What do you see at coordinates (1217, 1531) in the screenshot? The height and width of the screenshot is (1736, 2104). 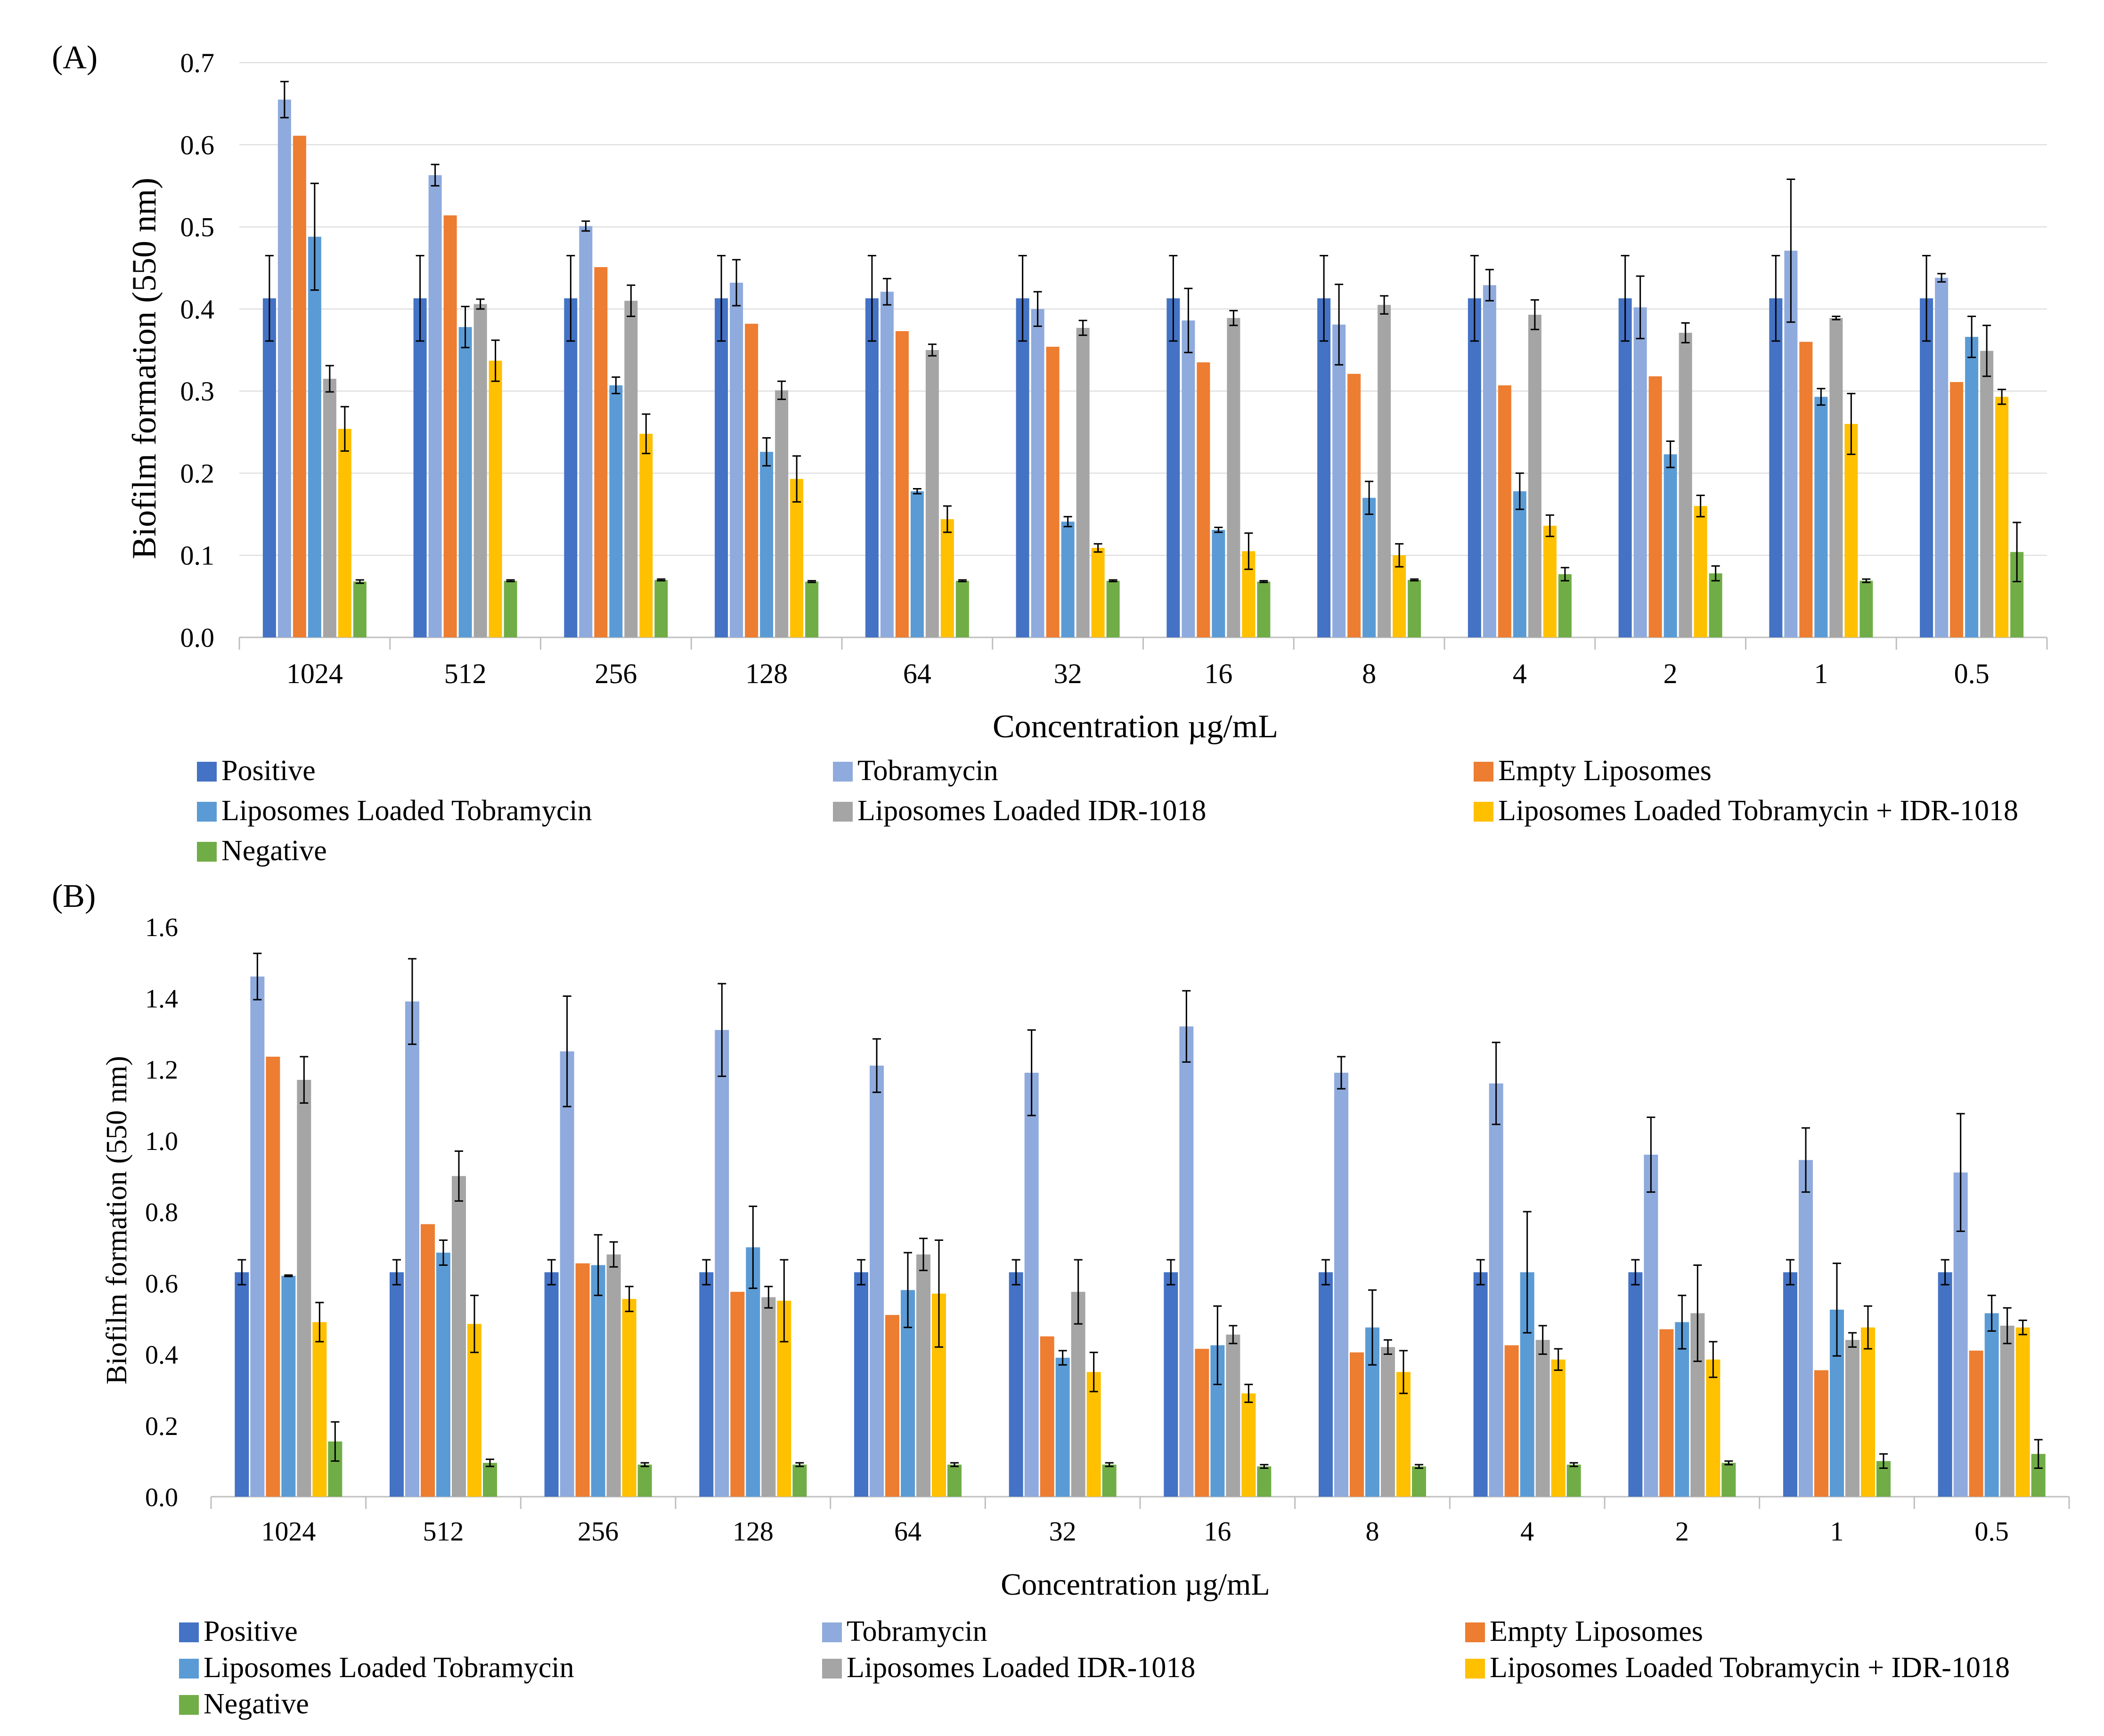 I see `panel-b-x-tick-label: 16` at bounding box center [1217, 1531].